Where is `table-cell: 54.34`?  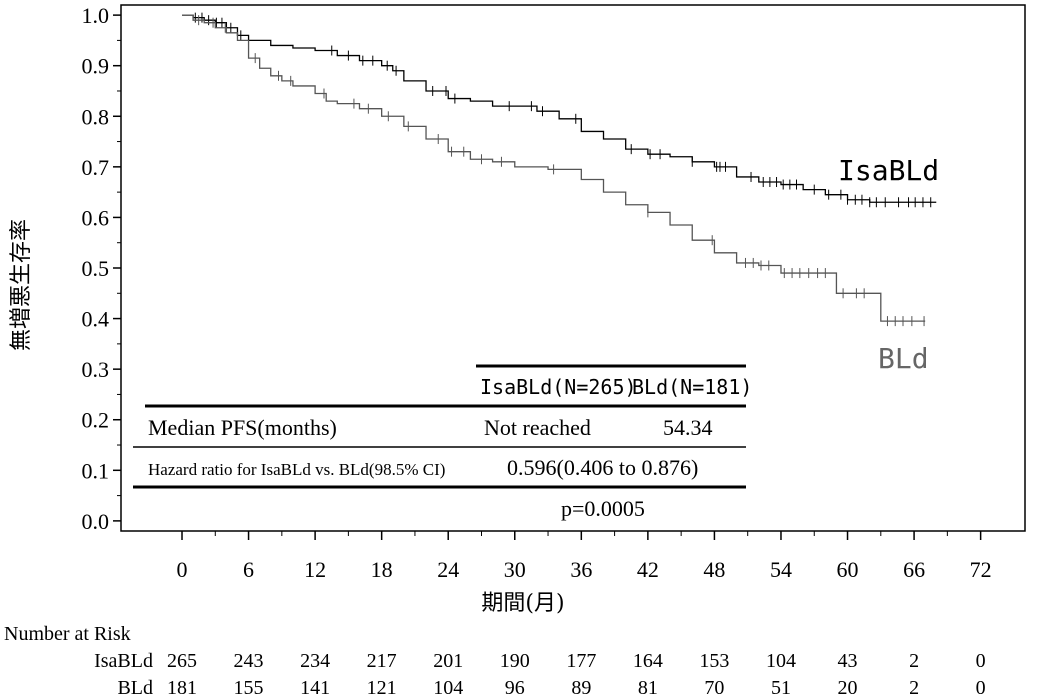
table-cell: 54.34 is located at coordinates (688, 427).